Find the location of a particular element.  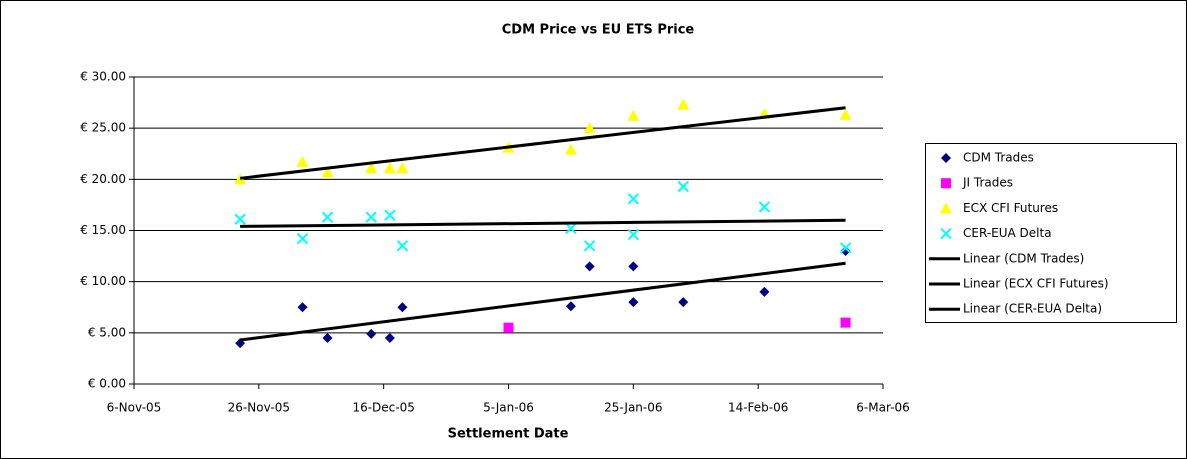

y-tick-label: € 30.00 is located at coordinates (103, 77).